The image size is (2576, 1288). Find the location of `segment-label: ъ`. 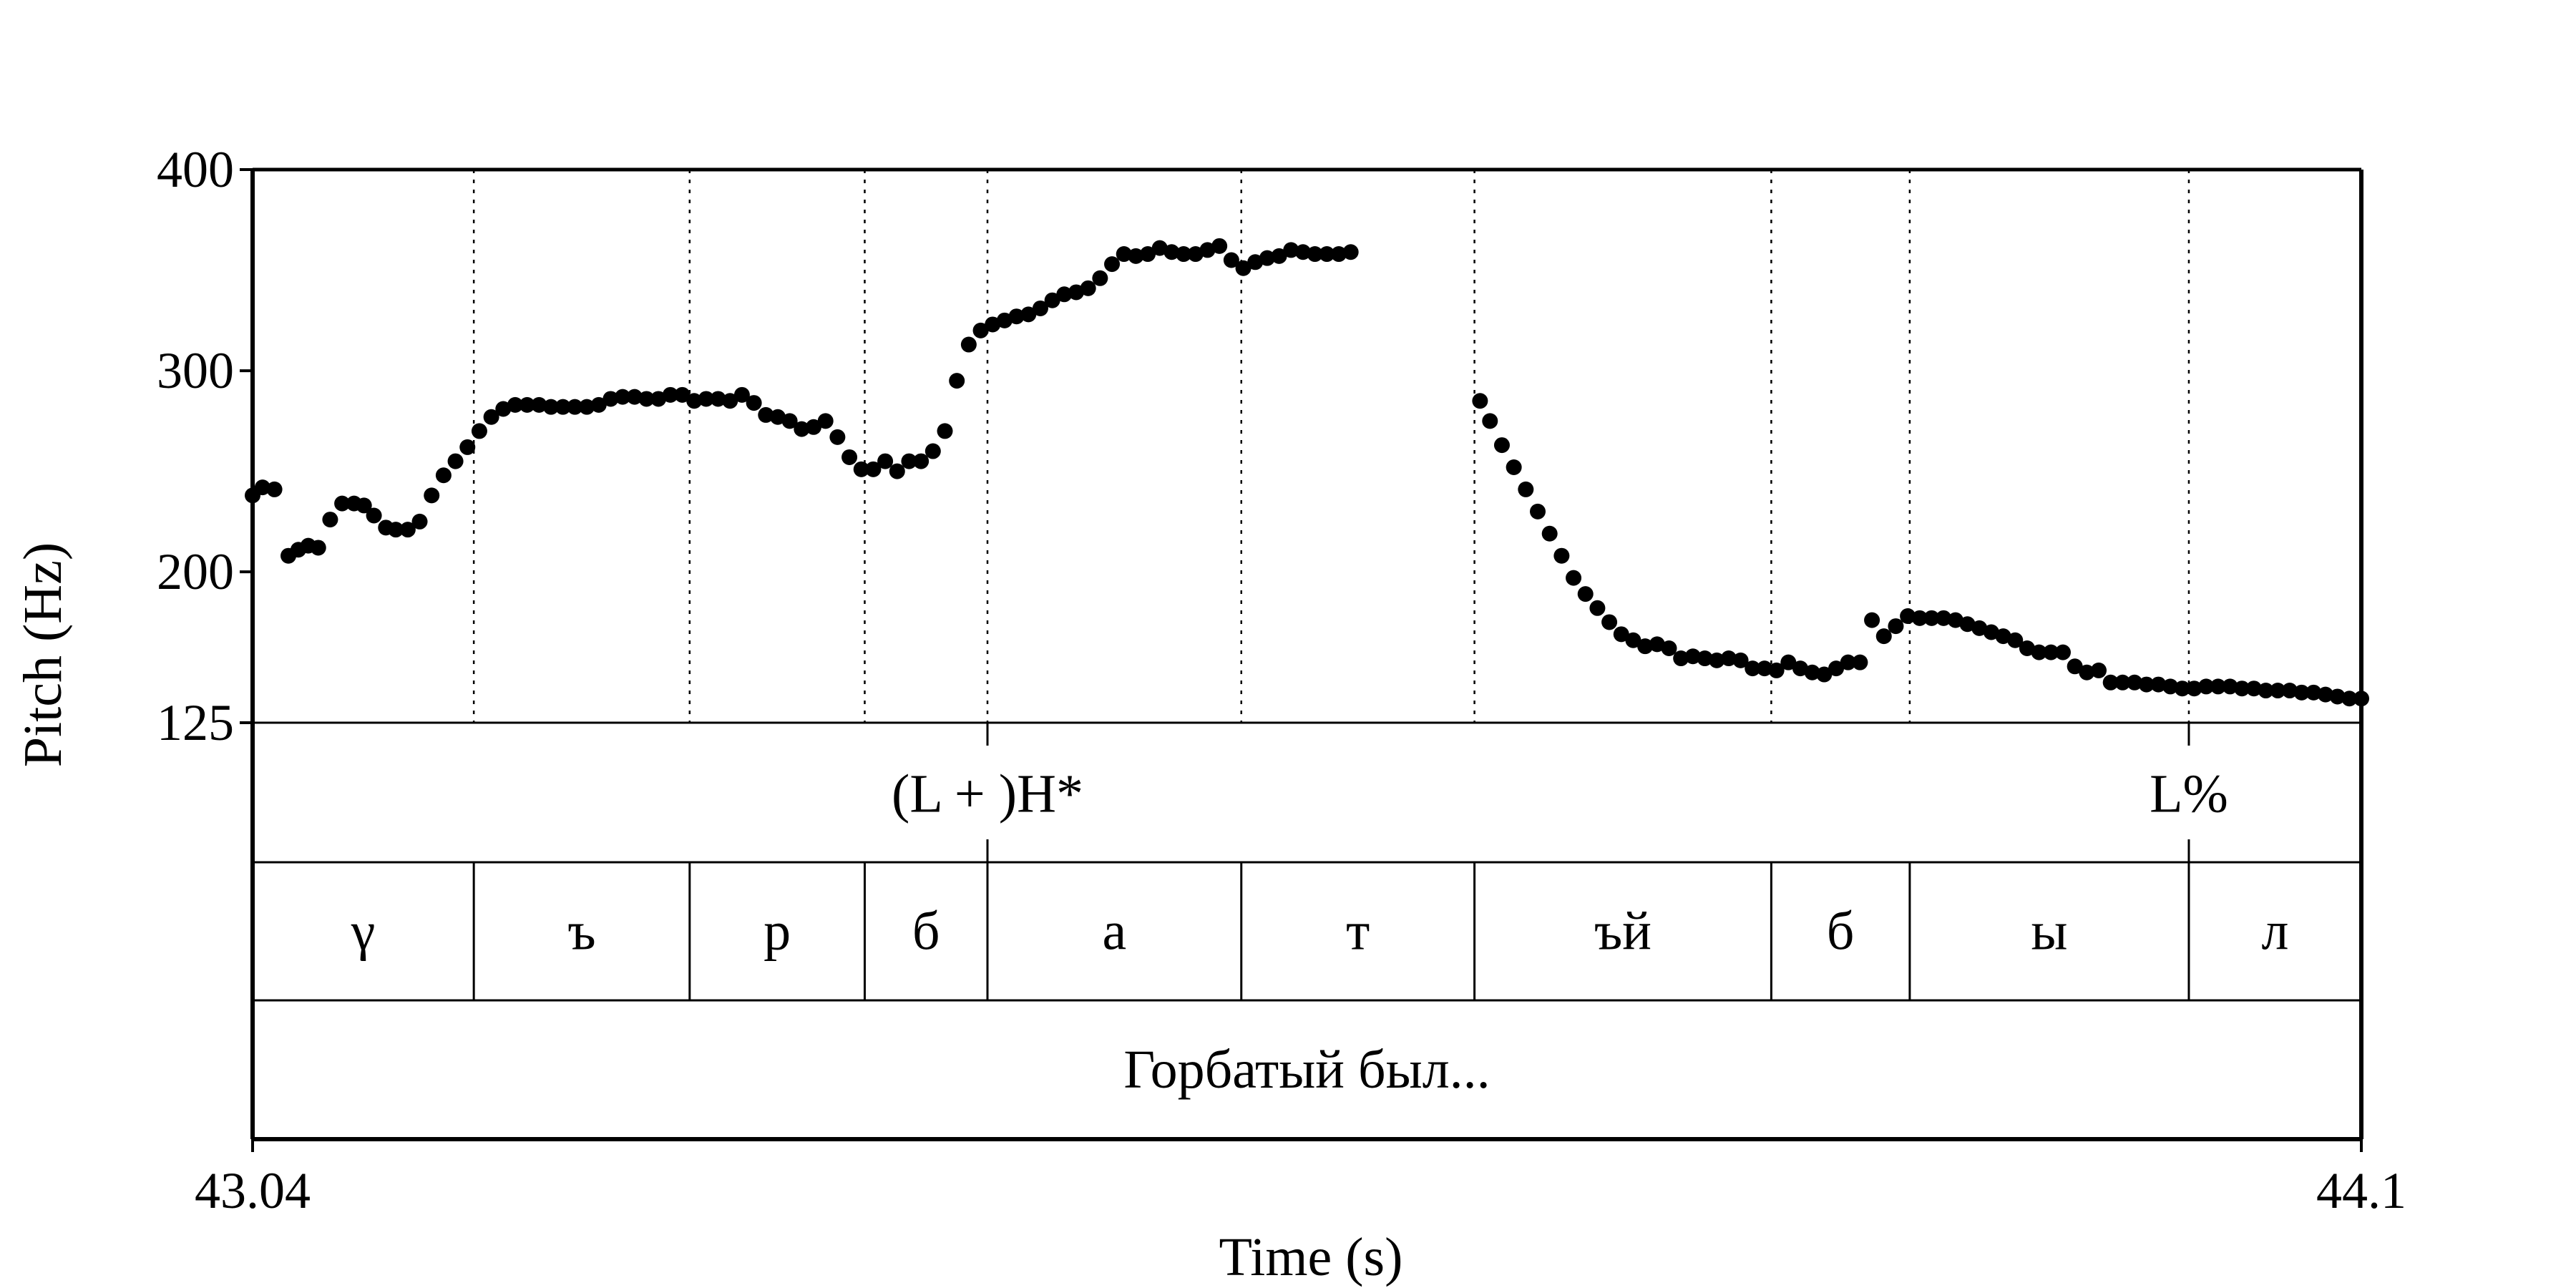

segment-label: ъ is located at coordinates (581, 932).